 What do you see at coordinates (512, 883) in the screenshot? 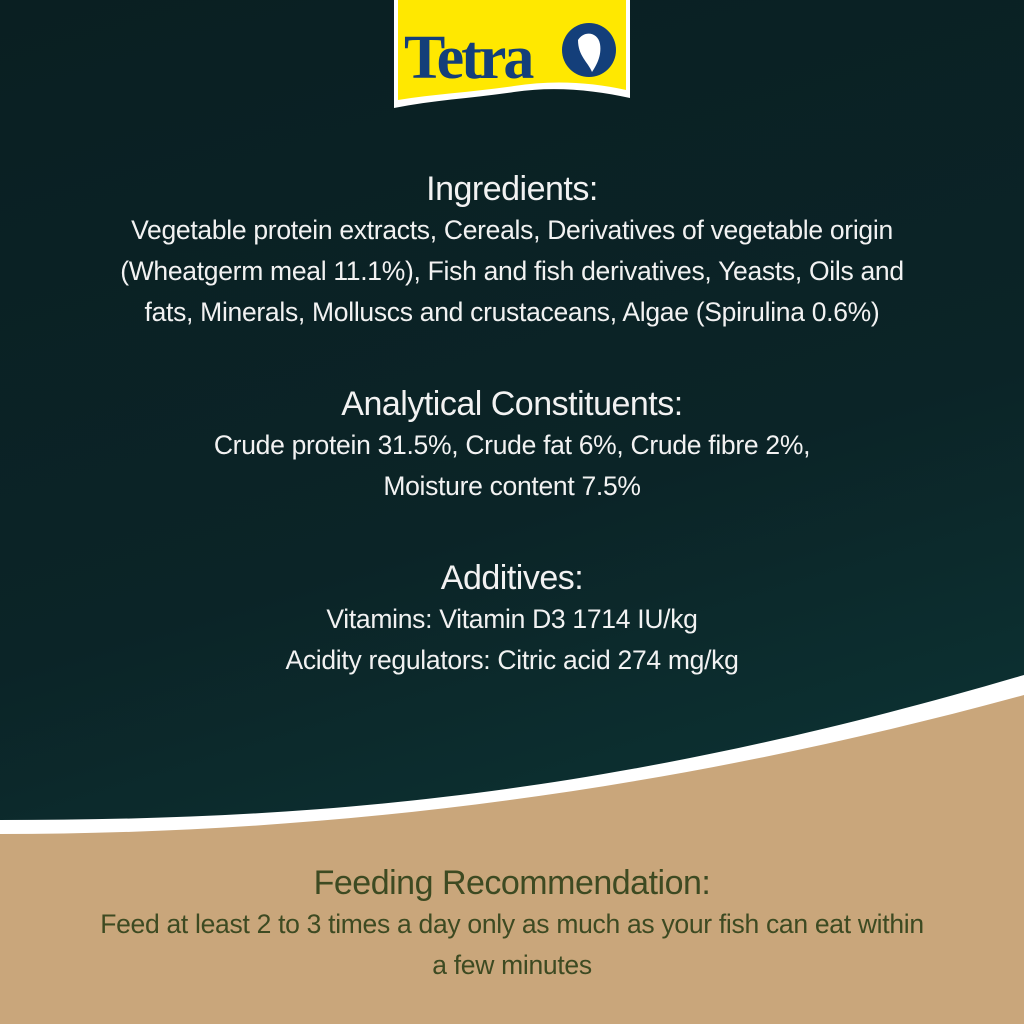
I see `feeding-heading: Feeding Recommendation:` at bounding box center [512, 883].